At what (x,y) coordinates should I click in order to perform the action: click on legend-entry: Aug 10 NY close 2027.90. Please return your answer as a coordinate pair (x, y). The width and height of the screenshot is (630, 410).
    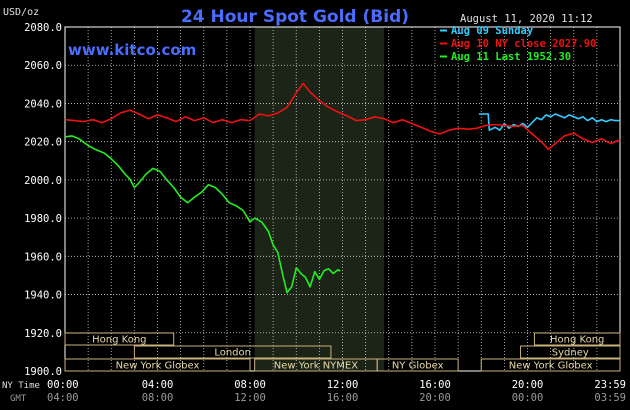
    Looking at the image, I should click on (523, 44).